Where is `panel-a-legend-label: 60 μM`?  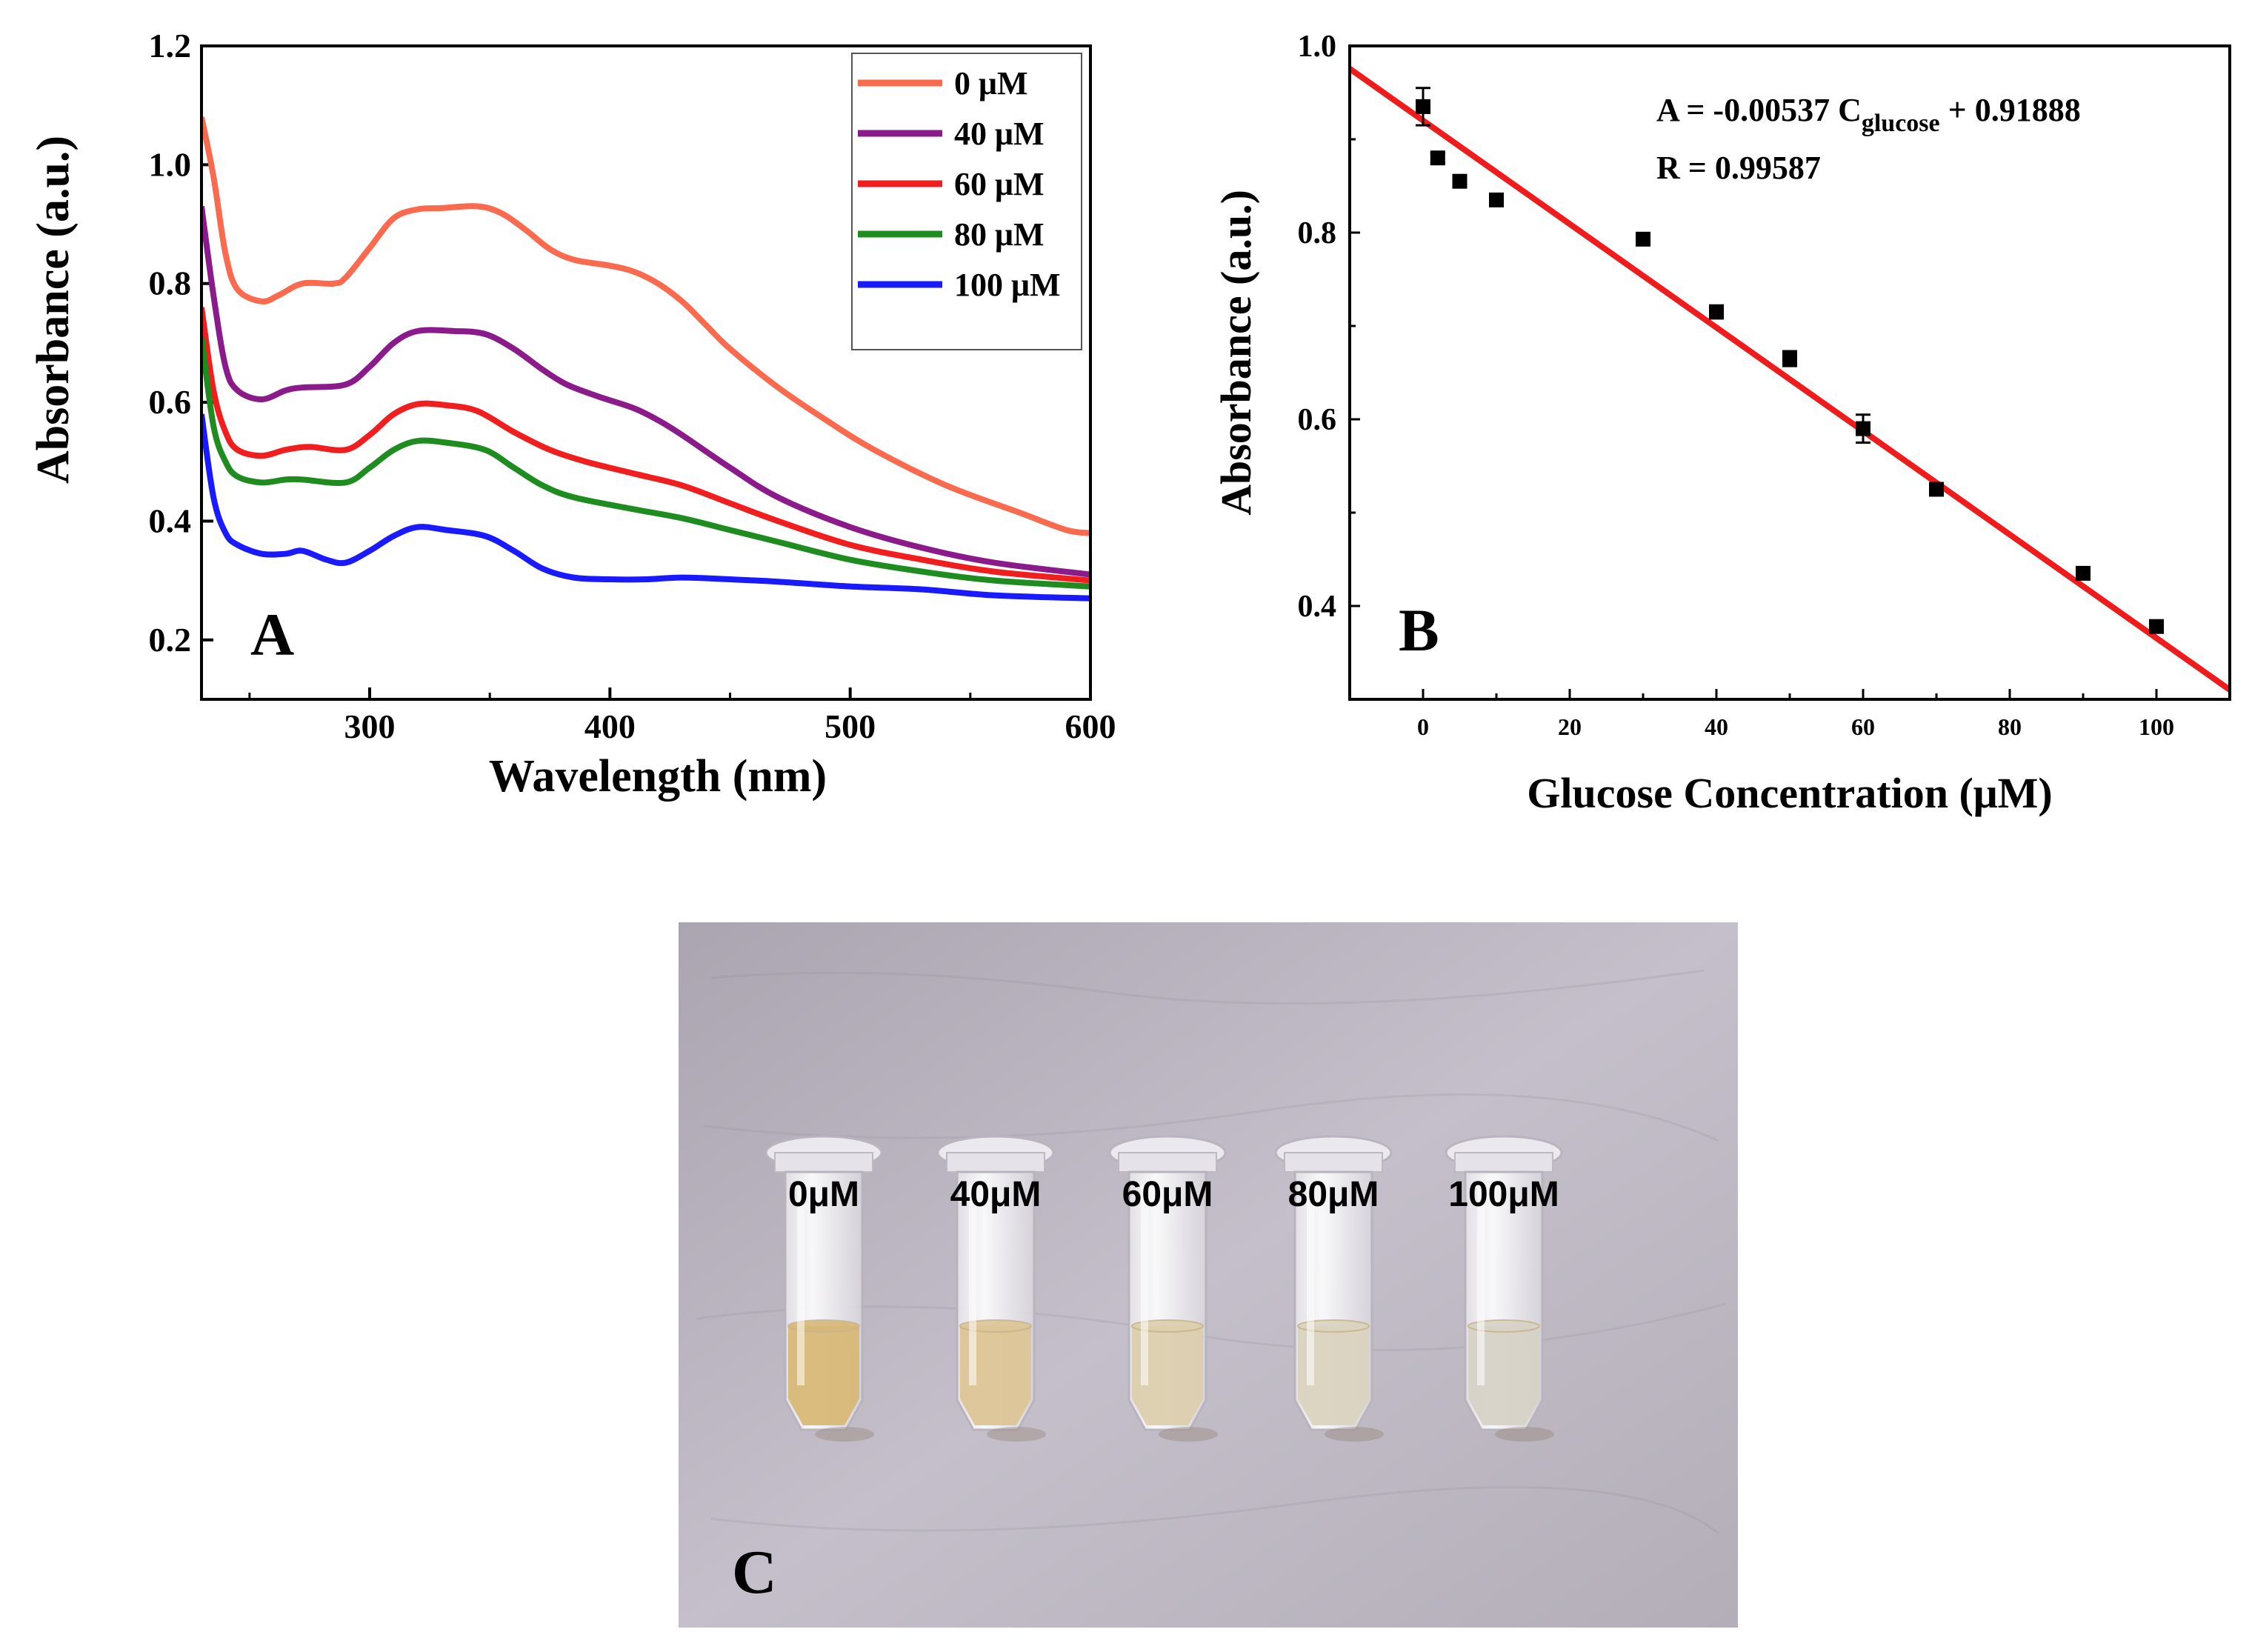 panel-a-legend-label: 60 μM is located at coordinates (999, 184).